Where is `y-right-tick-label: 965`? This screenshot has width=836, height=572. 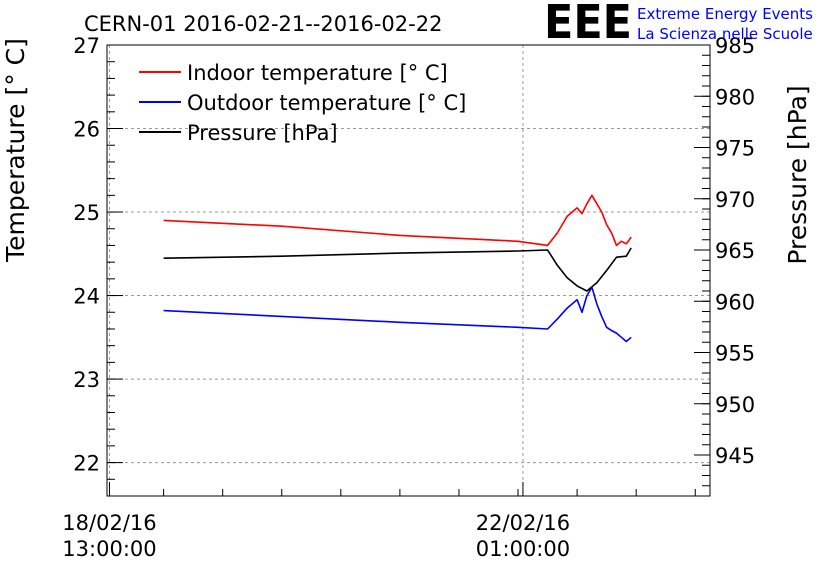 y-right-tick-label: 965 is located at coordinates (735, 251).